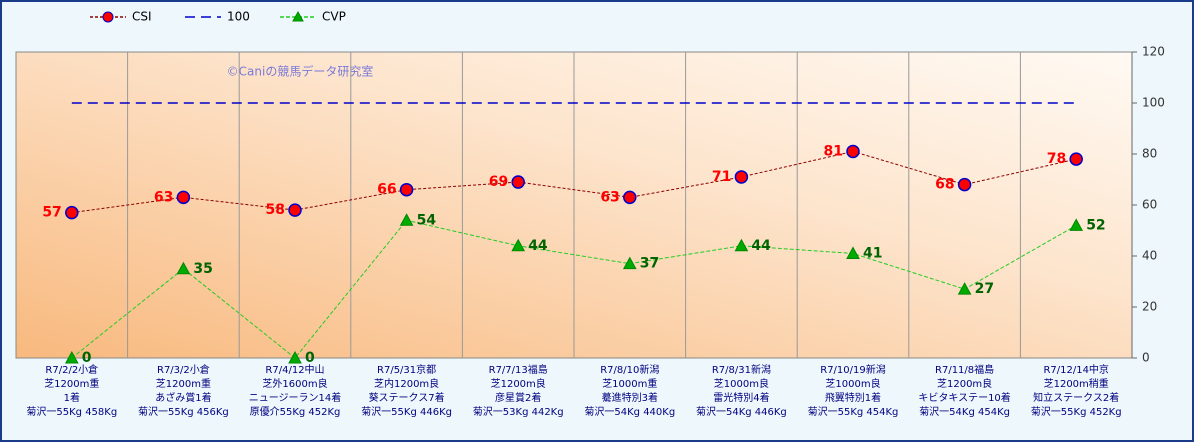  I want to click on y-tick-label: 40, so click(1149, 256).